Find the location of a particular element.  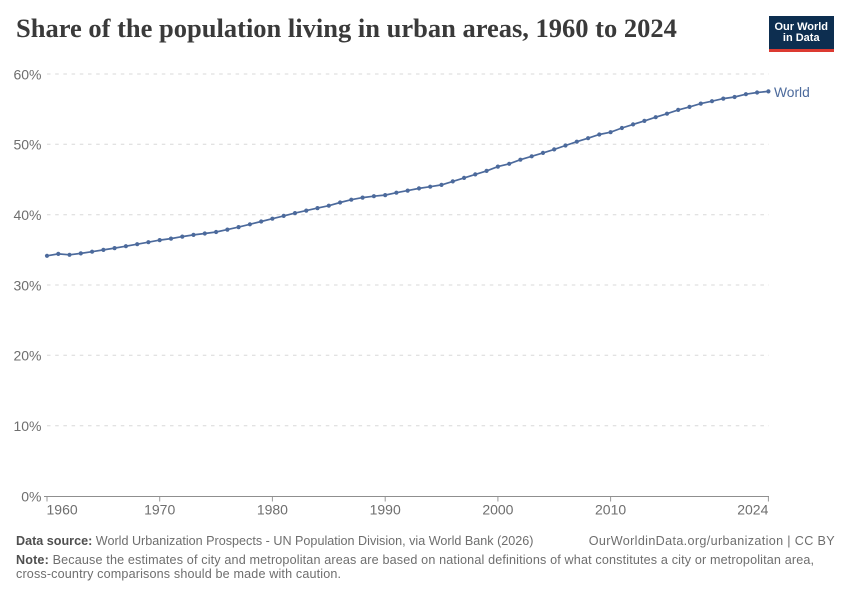

svg-text: 30% is located at coordinates (27, 285).